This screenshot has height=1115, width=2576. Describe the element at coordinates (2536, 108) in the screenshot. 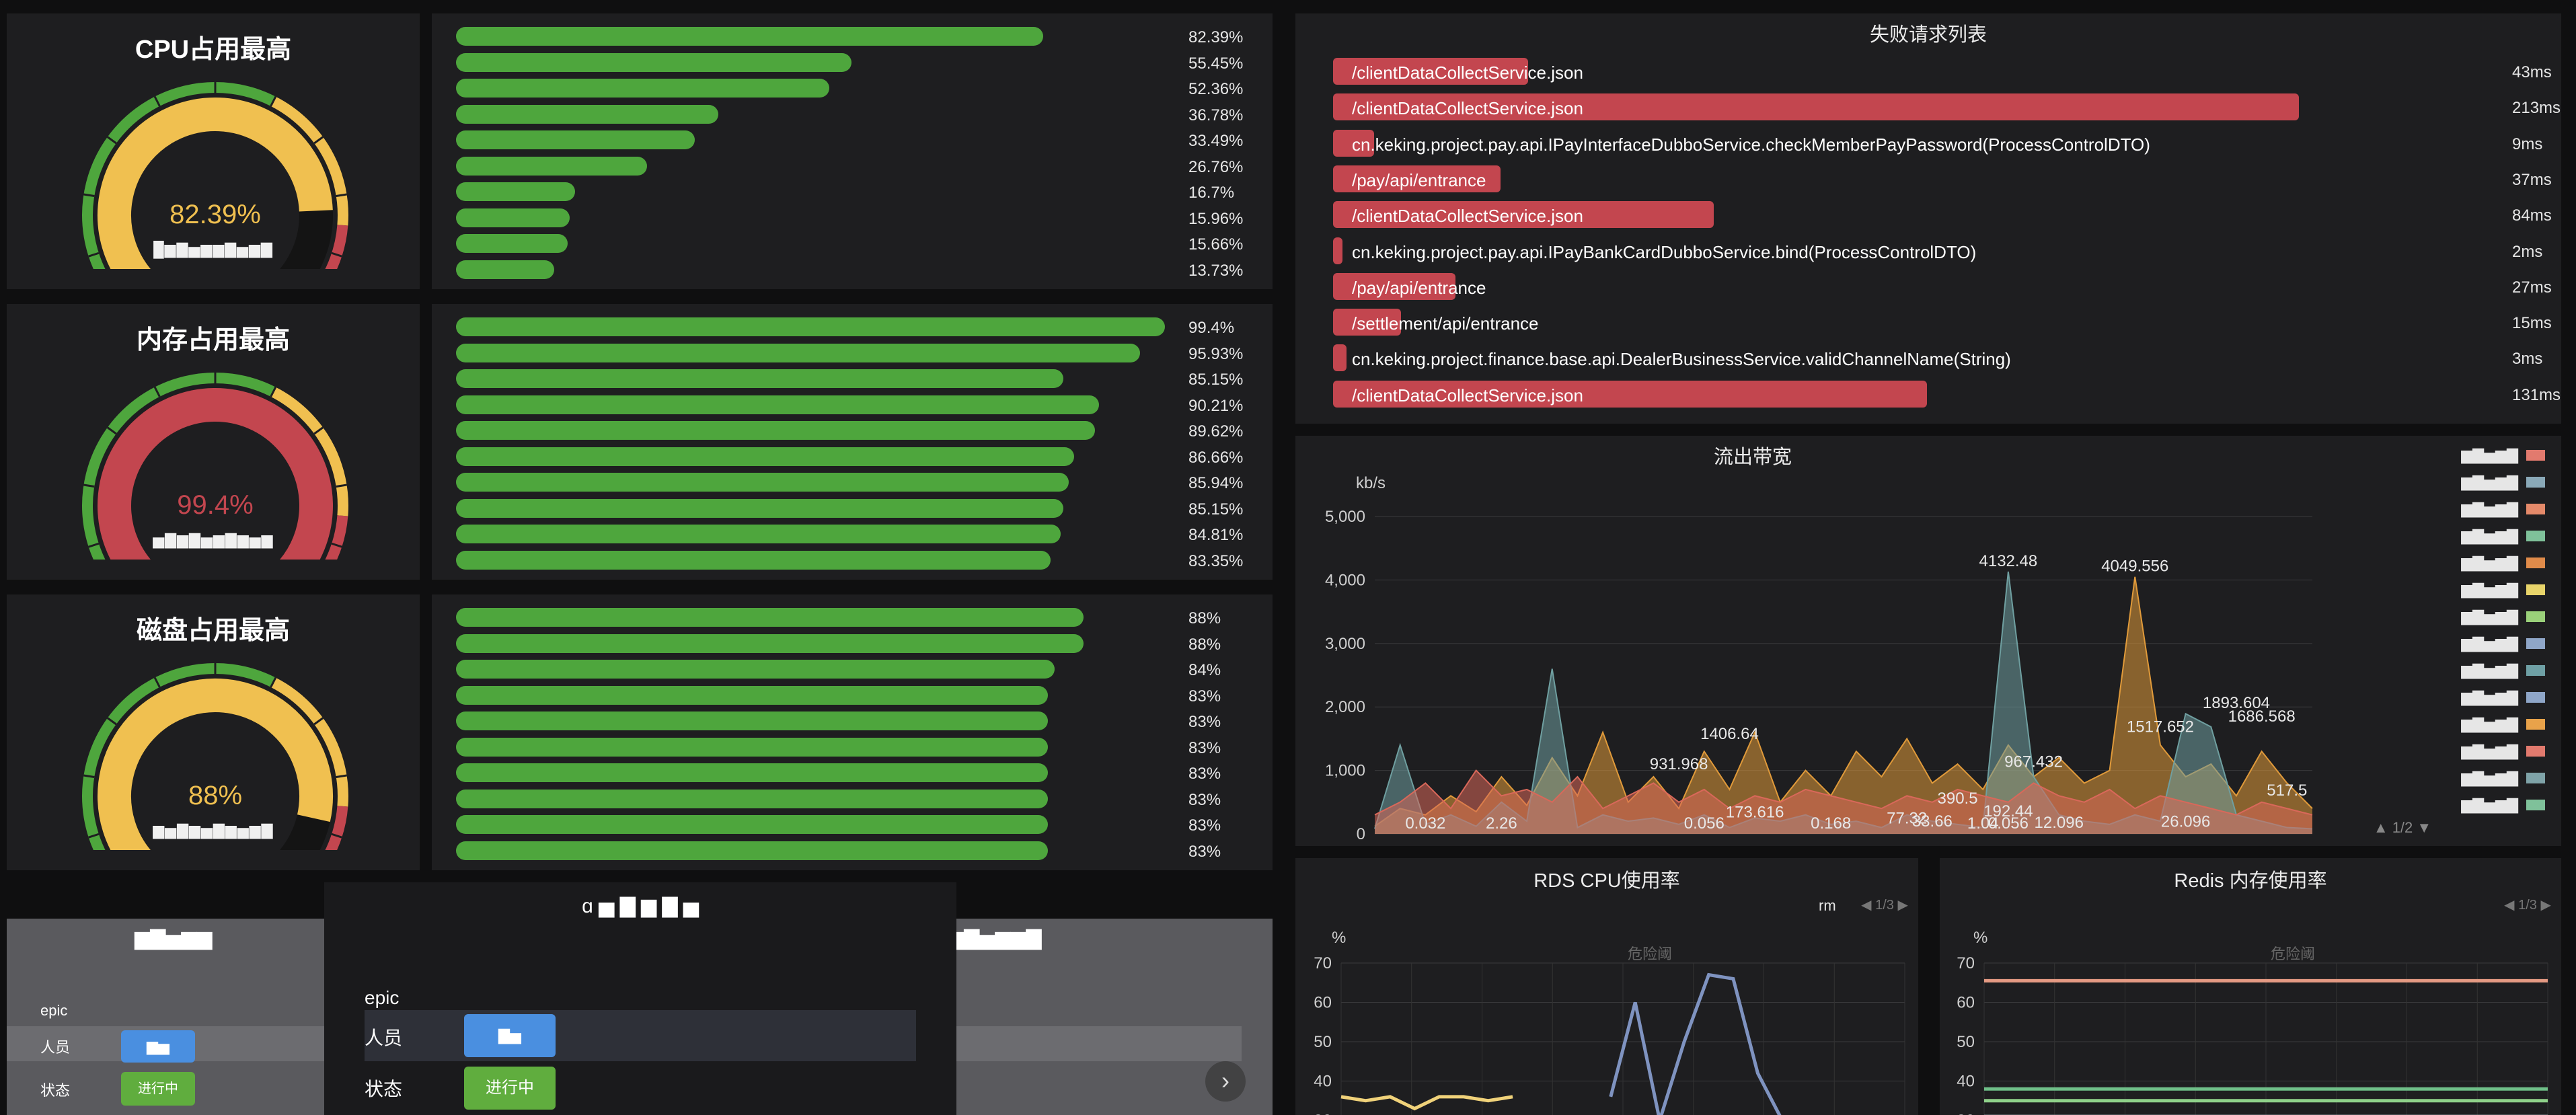

I see `failed-request-duration: 213ms` at that location.